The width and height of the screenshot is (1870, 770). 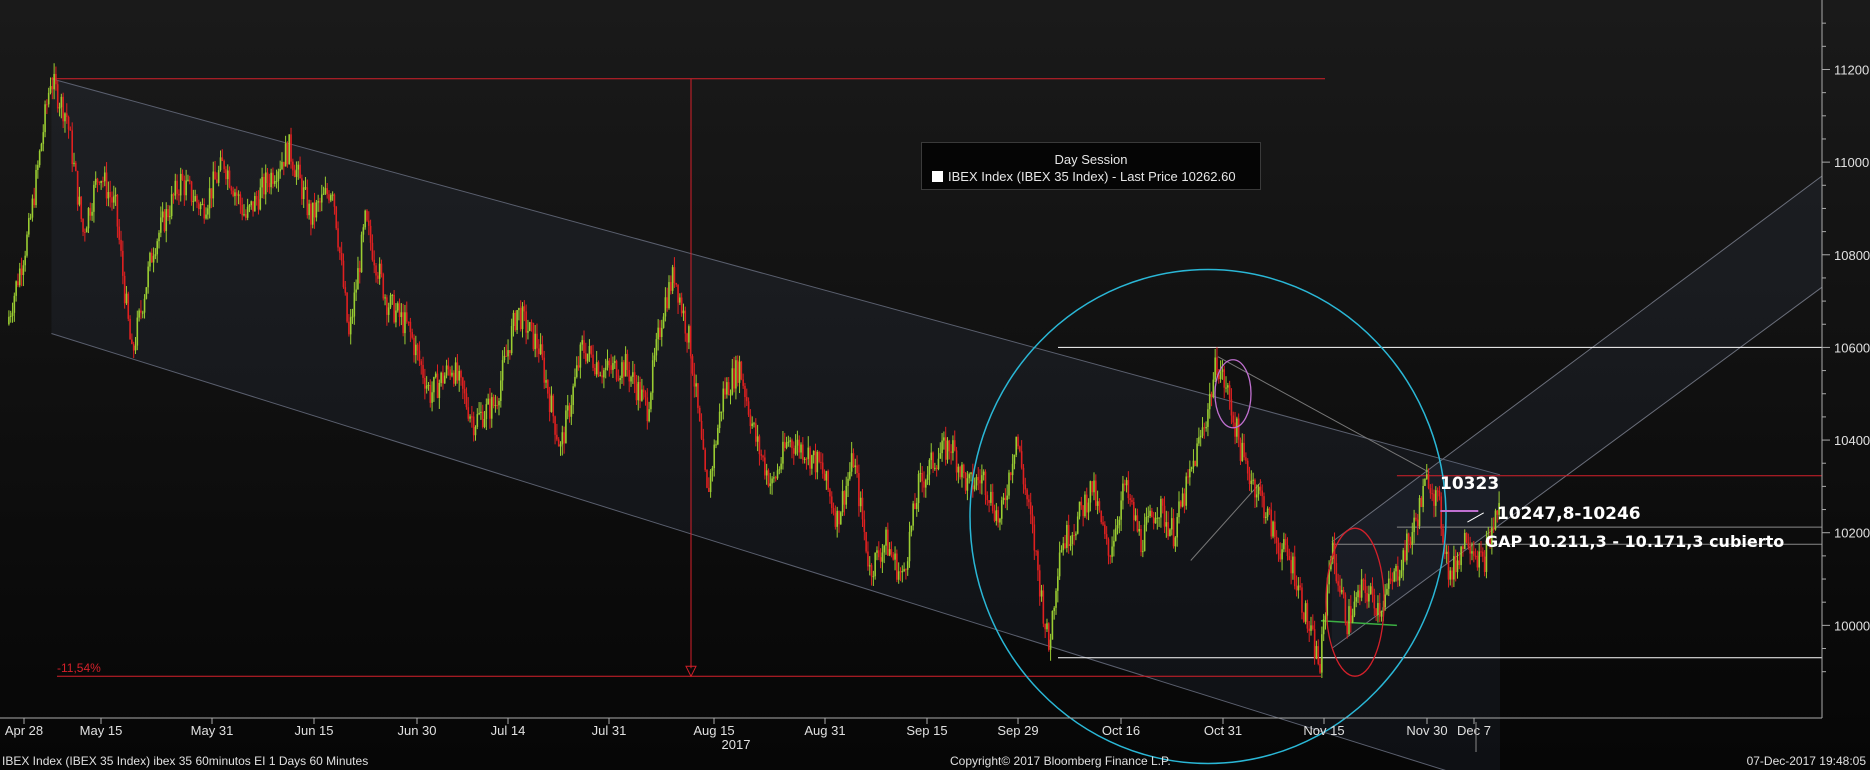 What do you see at coordinates (1806, 761) in the screenshot?
I see `footer-timestamp: 07-Dec-2017 19:48:05` at bounding box center [1806, 761].